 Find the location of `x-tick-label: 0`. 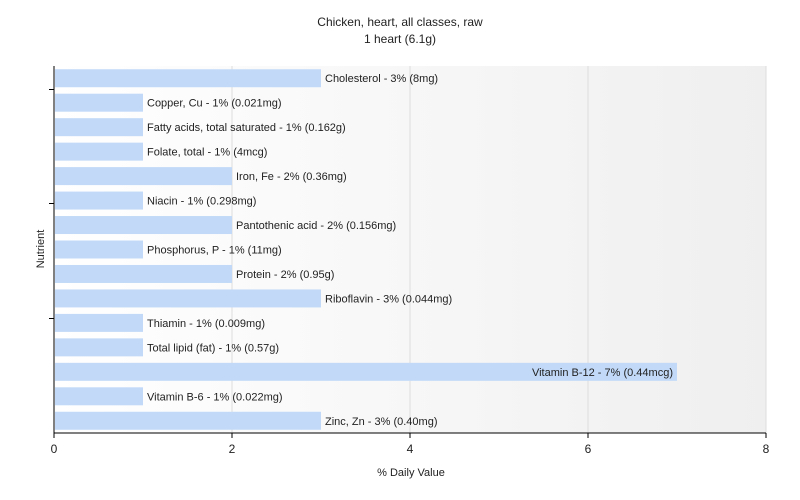

x-tick-label: 0 is located at coordinates (54, 449).